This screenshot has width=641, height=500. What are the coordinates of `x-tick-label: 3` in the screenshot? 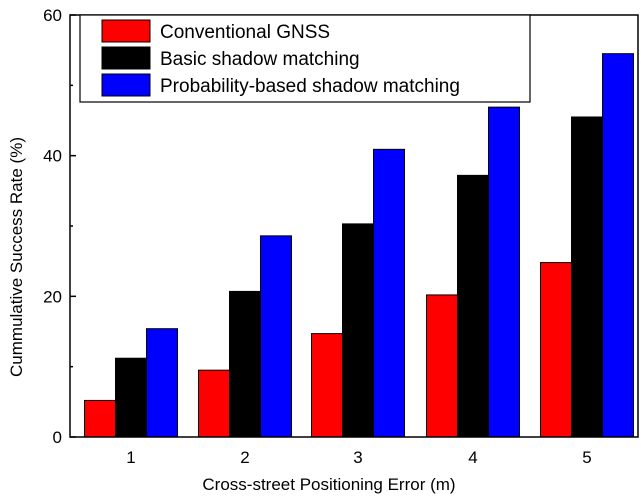 It's located at (357, 457).